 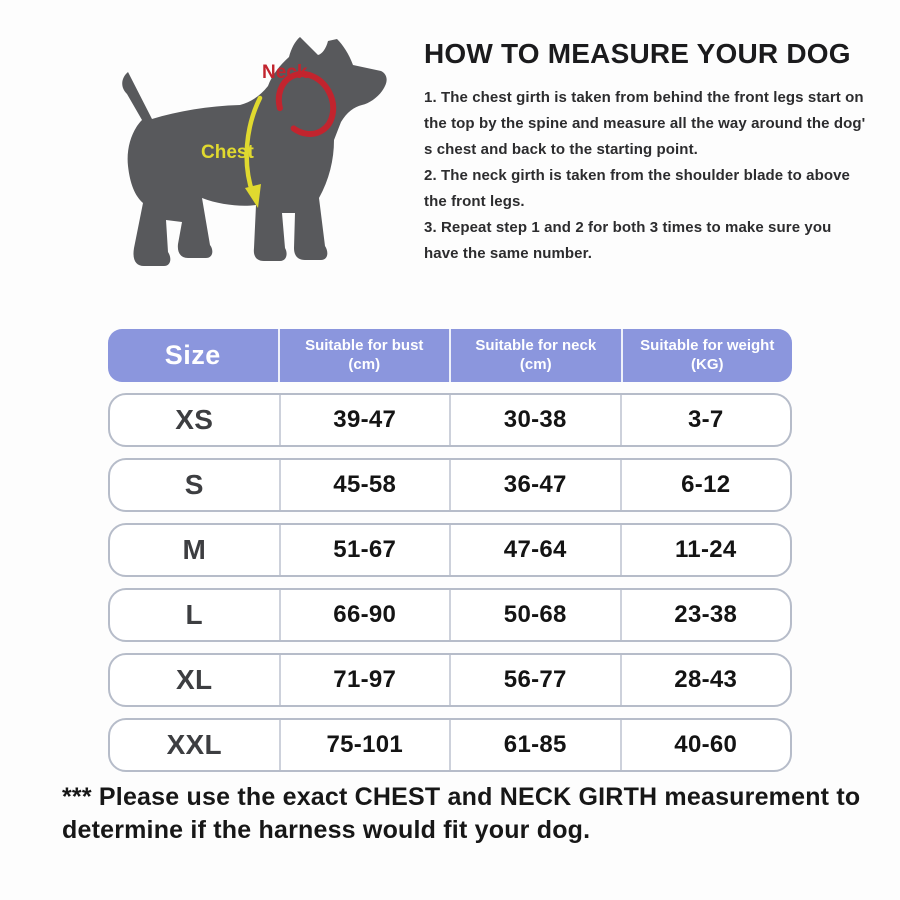 What do you see at coordinates (534, 485) in the screenshot?
I see `neck-cell: 36-47` at bounding box center [534, 485].